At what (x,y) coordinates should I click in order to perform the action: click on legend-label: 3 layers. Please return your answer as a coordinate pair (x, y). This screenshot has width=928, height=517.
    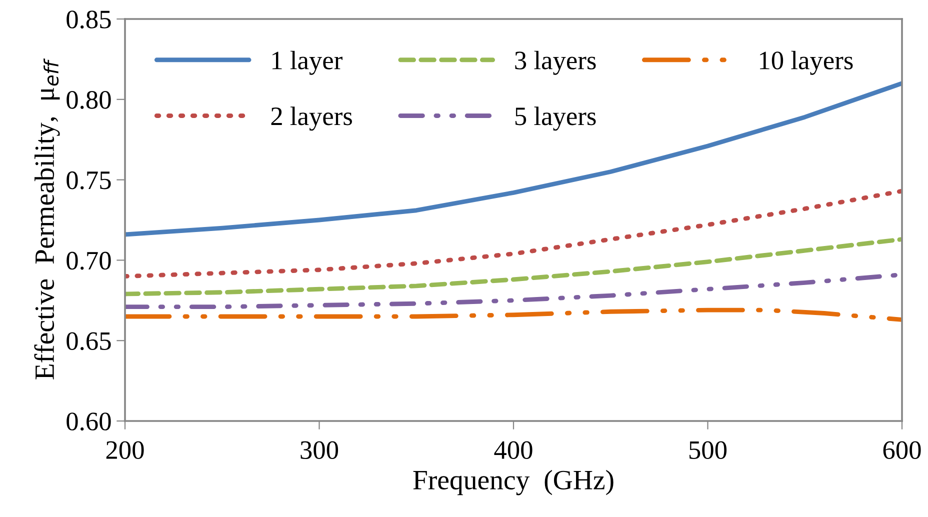
    Looking at the image, I should click on (555, 62).